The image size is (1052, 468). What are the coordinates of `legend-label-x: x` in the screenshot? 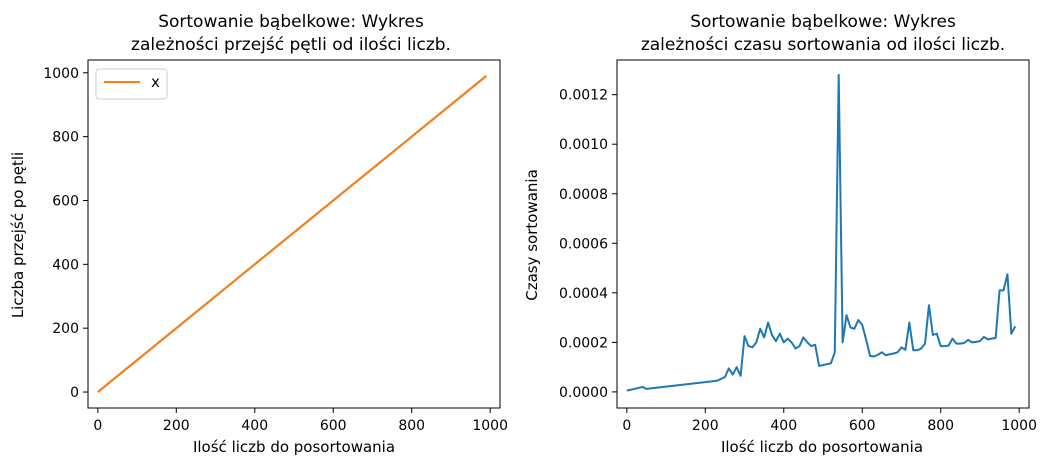 It's located at (155, 82).